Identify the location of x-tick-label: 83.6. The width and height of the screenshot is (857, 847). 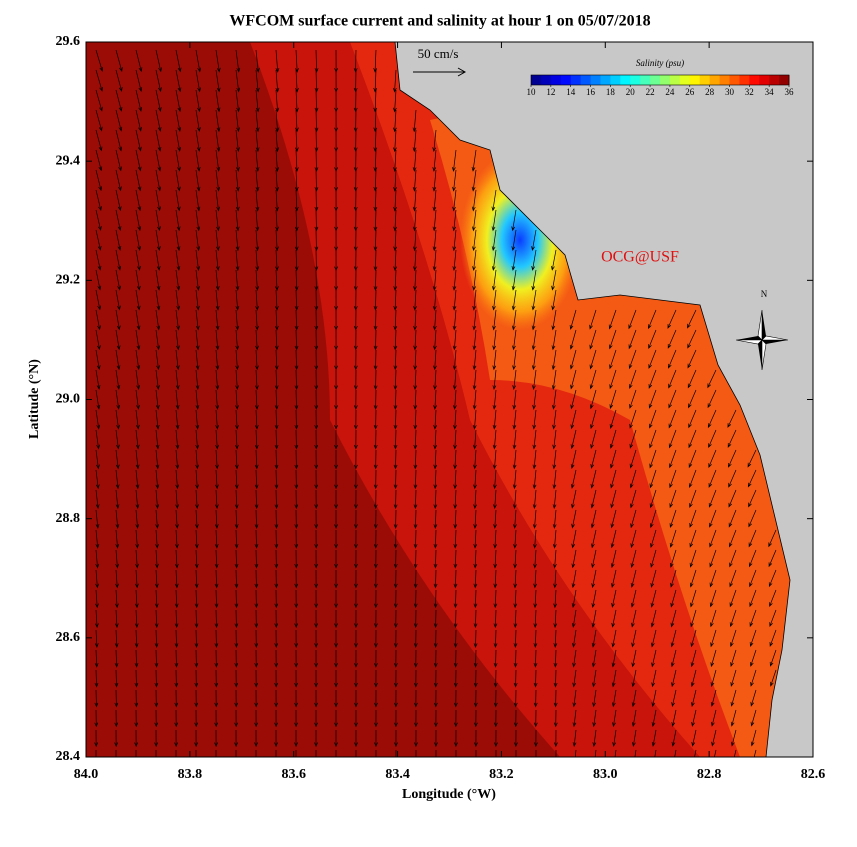
(293, 774).